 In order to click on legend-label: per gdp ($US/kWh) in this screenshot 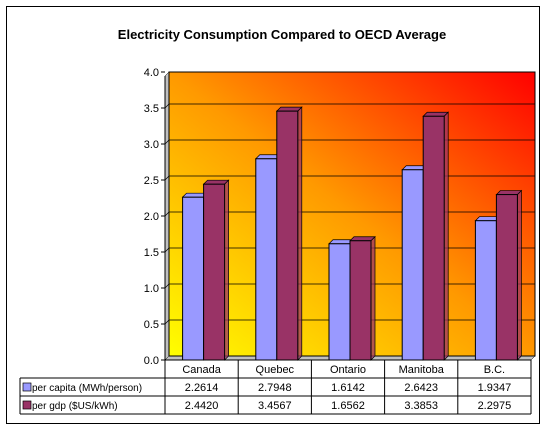, I will do `click(75, 406)`.